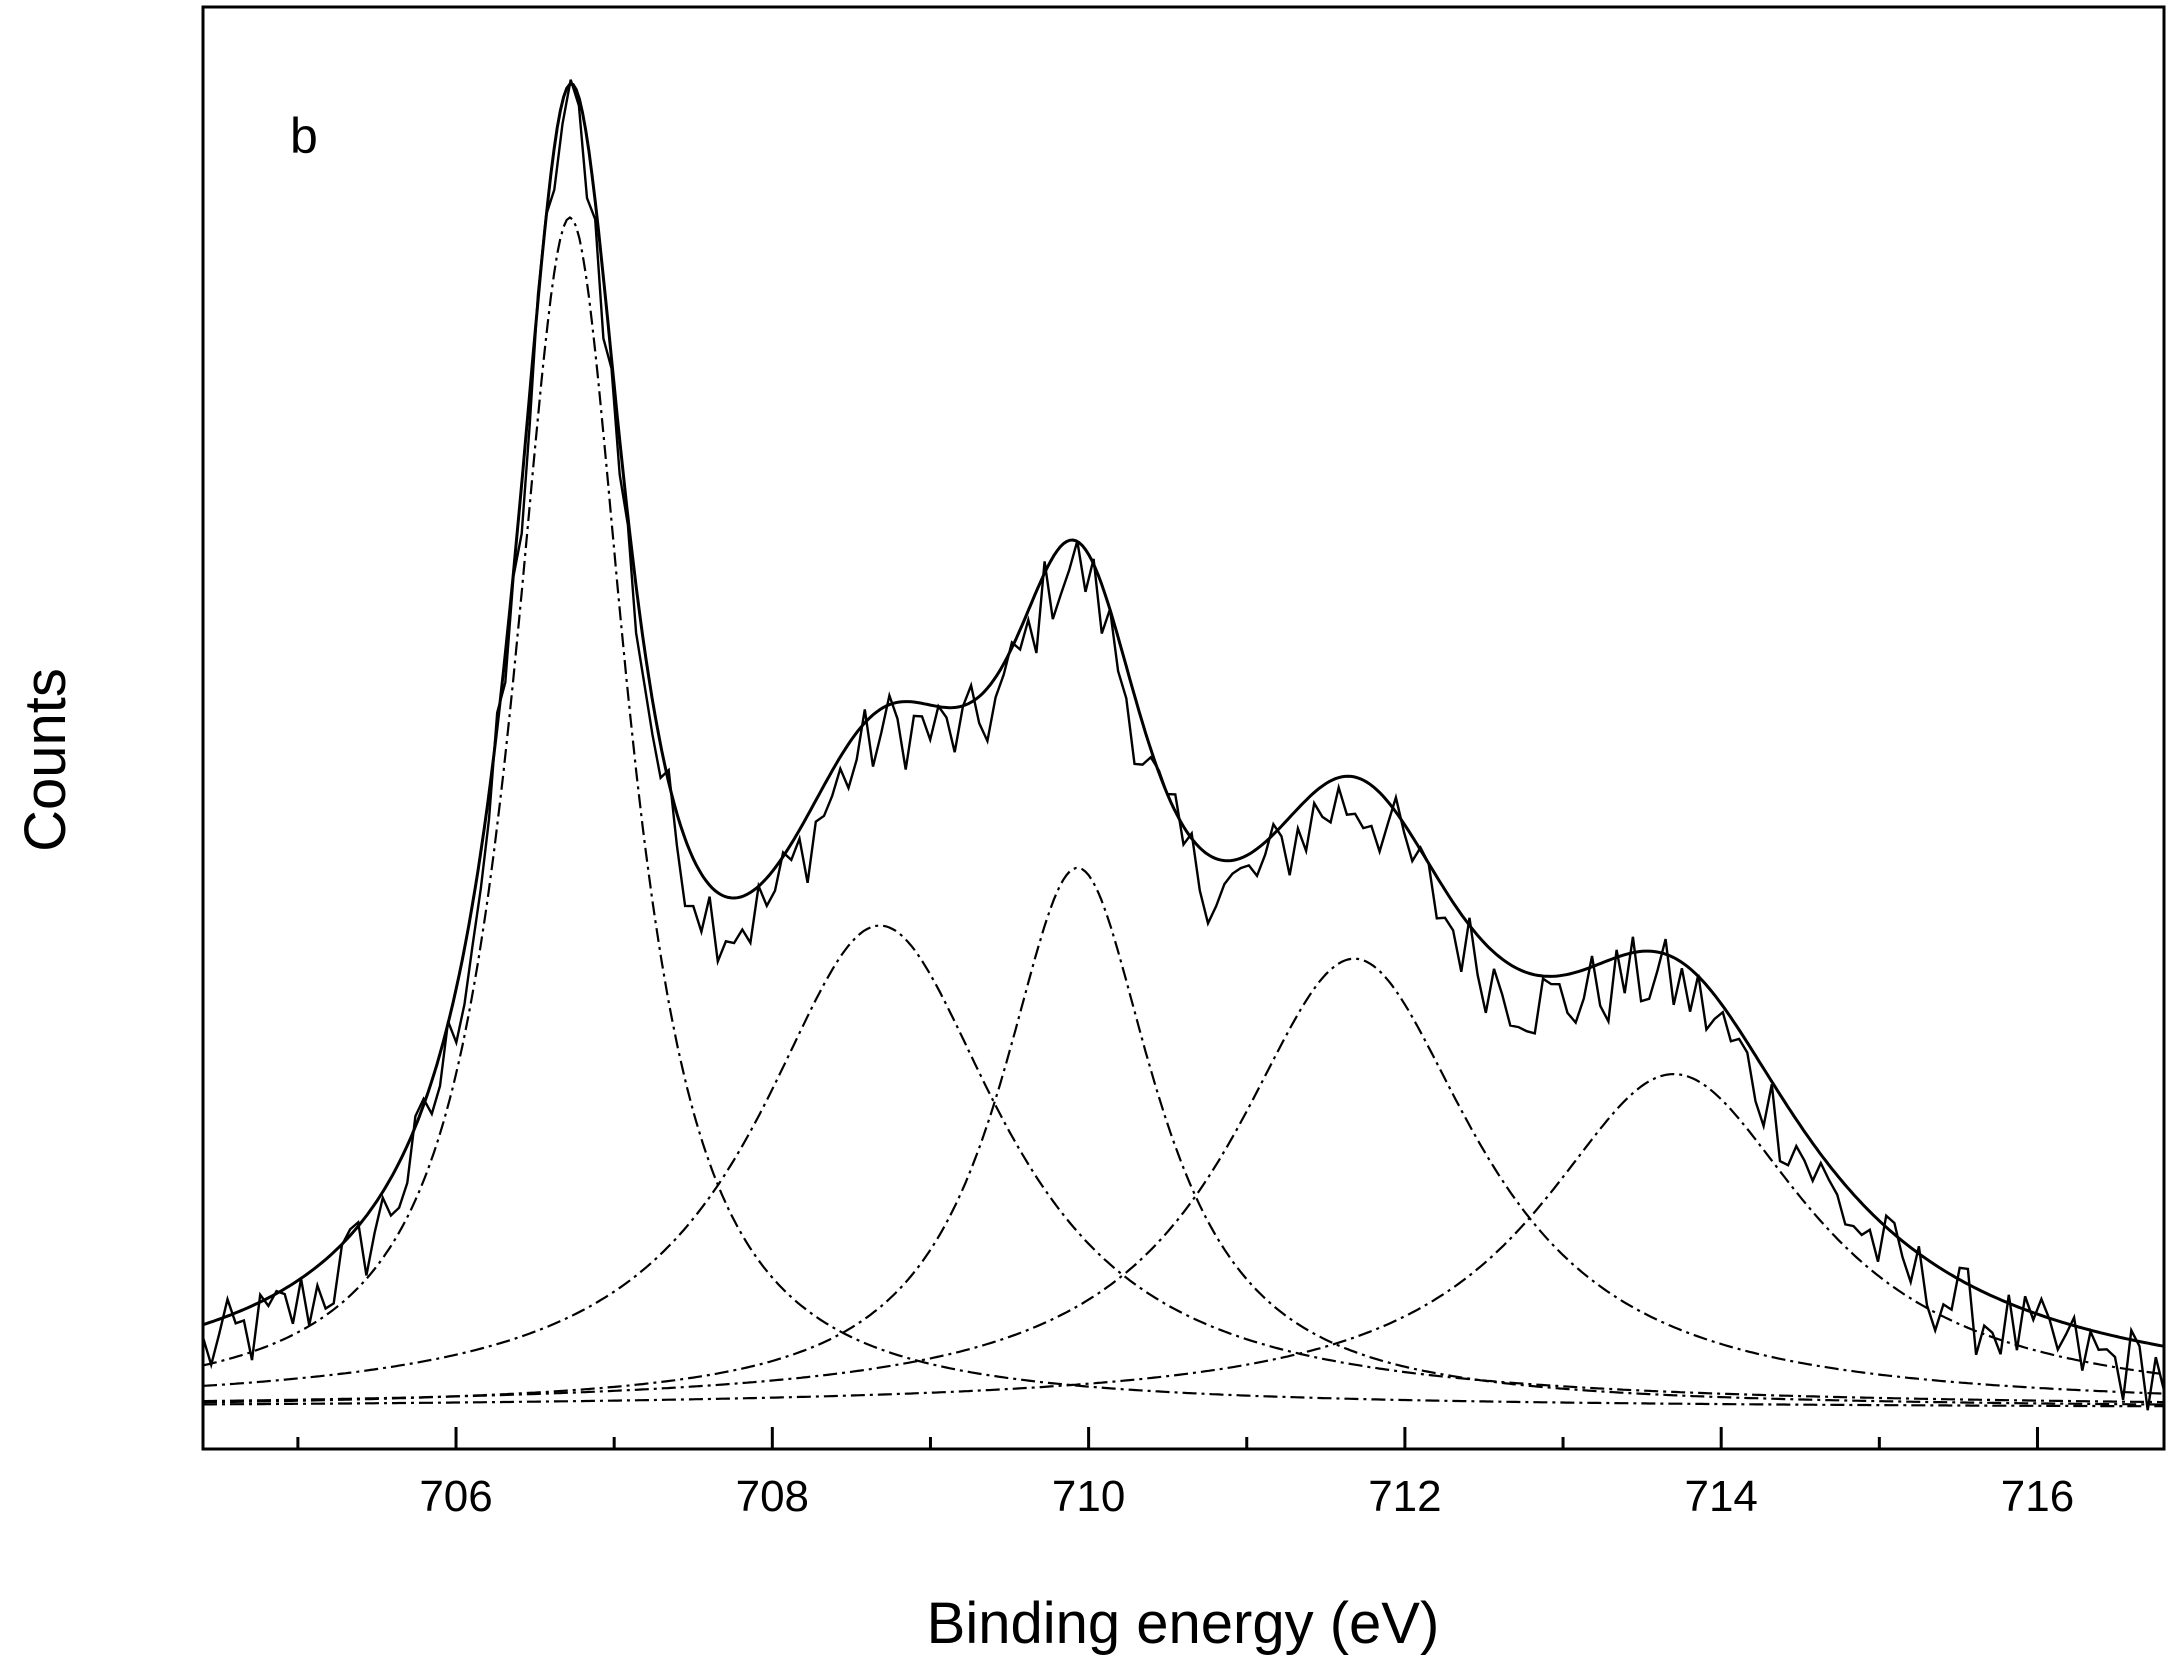 The height and width of the screenshot is (1666, 2171). Describe the element at coordinates (45, 760) in the screenshot. I see `y-axis-label: Counts` at that location.